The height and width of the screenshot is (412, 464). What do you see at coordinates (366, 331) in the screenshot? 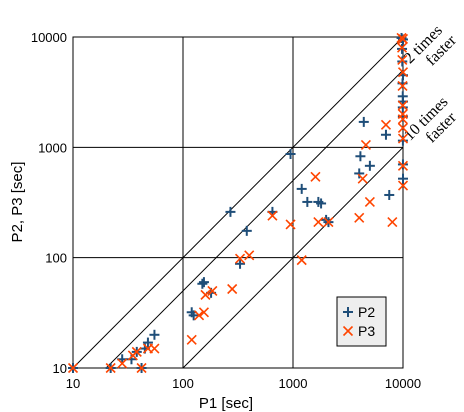
I see `legend-label: P3` at bounding box center [366, 331].